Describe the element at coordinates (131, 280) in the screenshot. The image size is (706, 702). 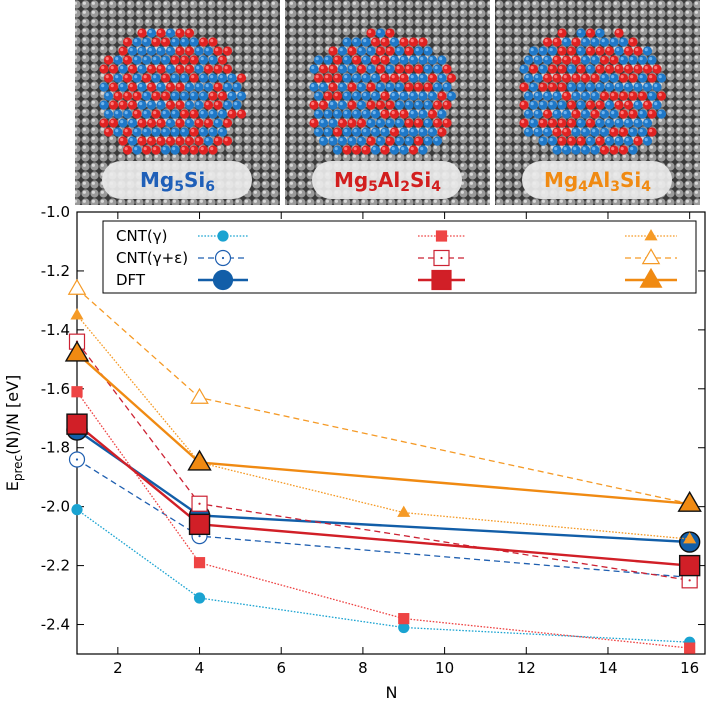
I see `legend-label: DFT` at that location.